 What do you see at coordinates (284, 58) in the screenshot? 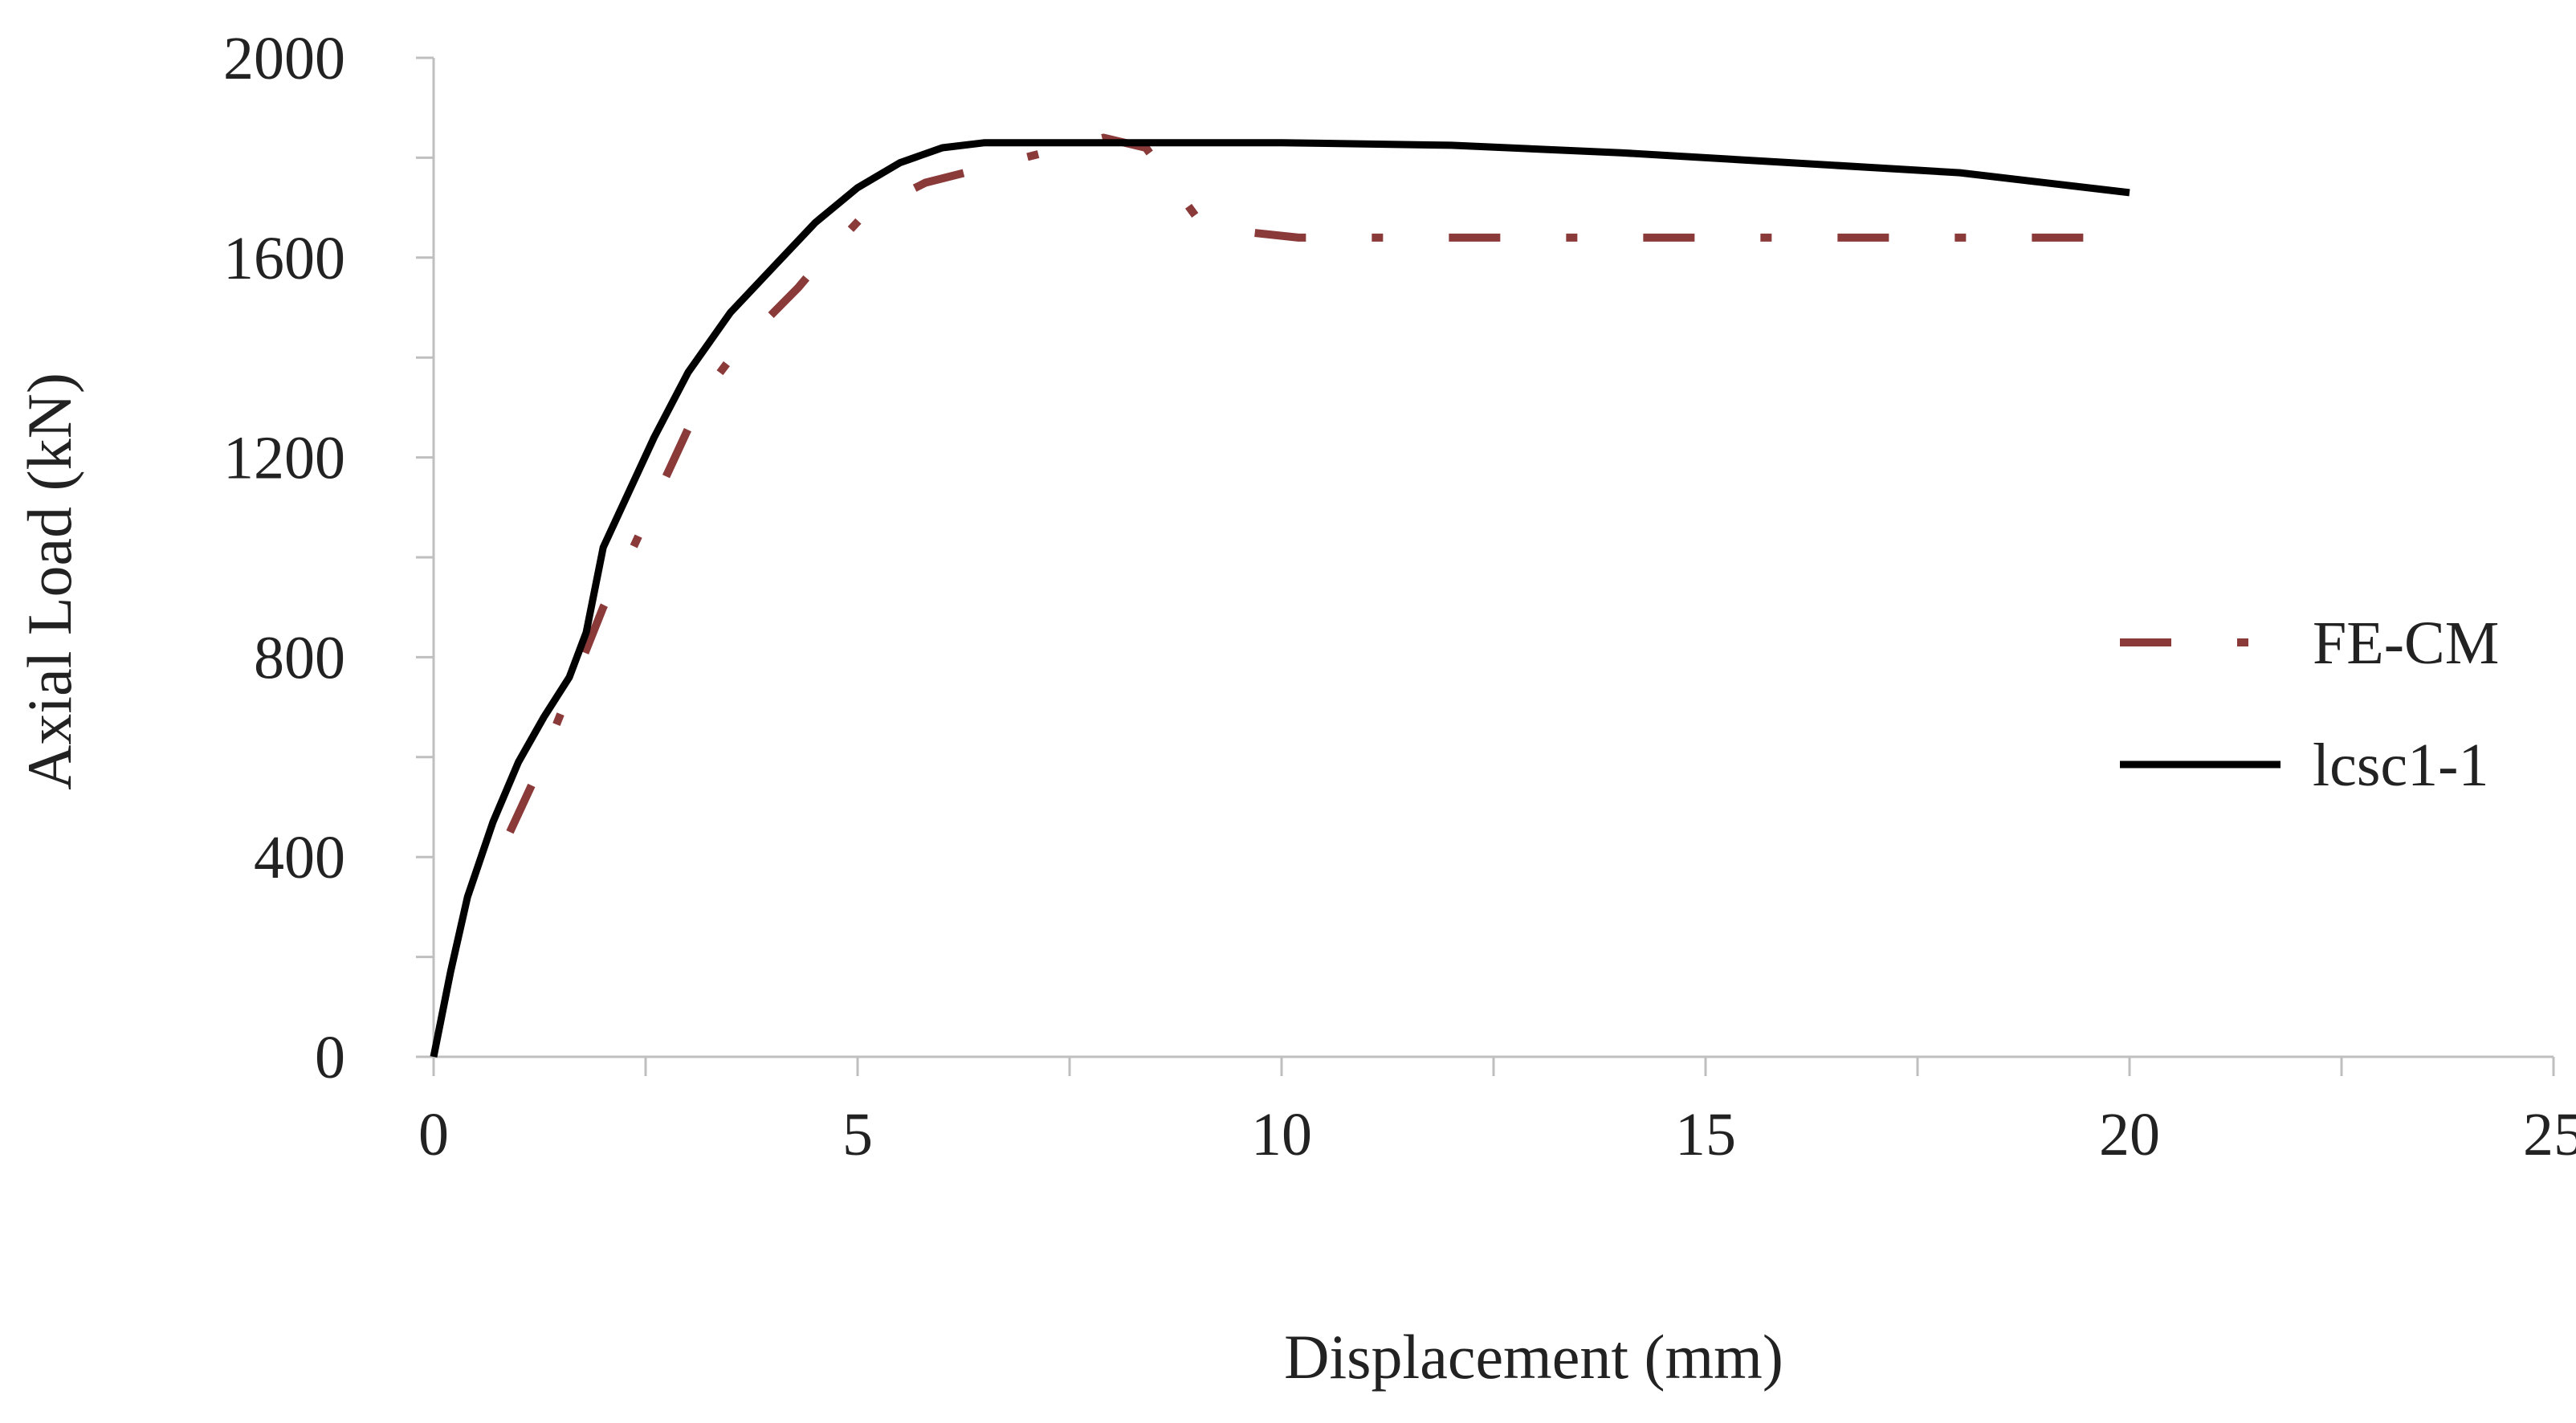
I see `y-tick-label: 2000` at bounding box center [284, 58].